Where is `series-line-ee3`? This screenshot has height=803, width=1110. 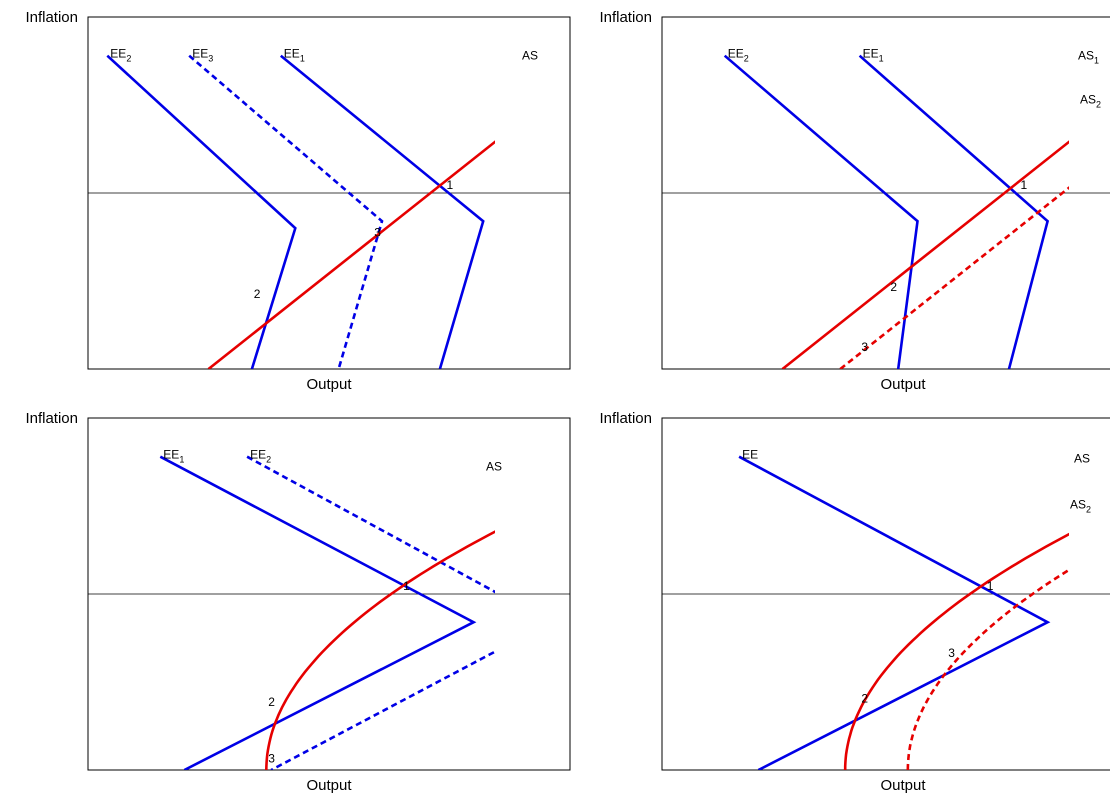 series-line-ee3 is located at coordinates (286, 211).